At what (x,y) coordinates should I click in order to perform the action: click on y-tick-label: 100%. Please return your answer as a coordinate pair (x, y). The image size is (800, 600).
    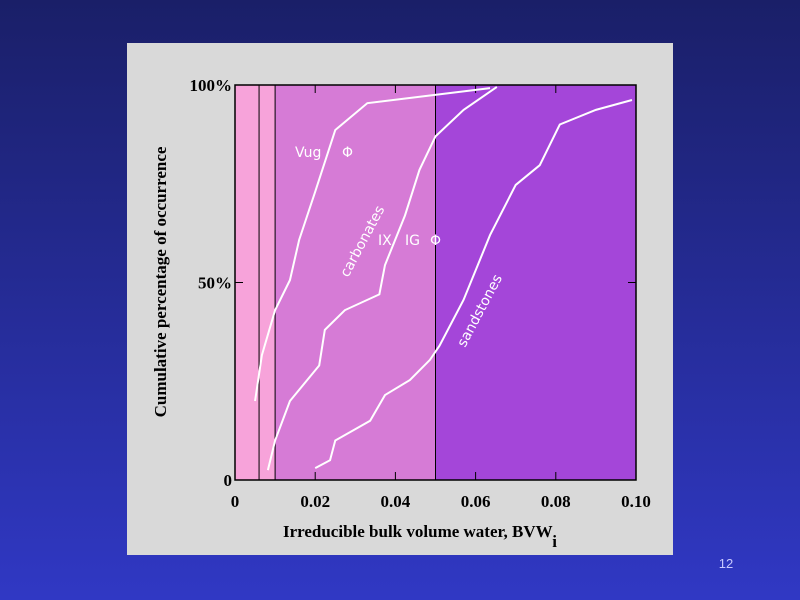
    Looking at the image, I should click on (211, 85).